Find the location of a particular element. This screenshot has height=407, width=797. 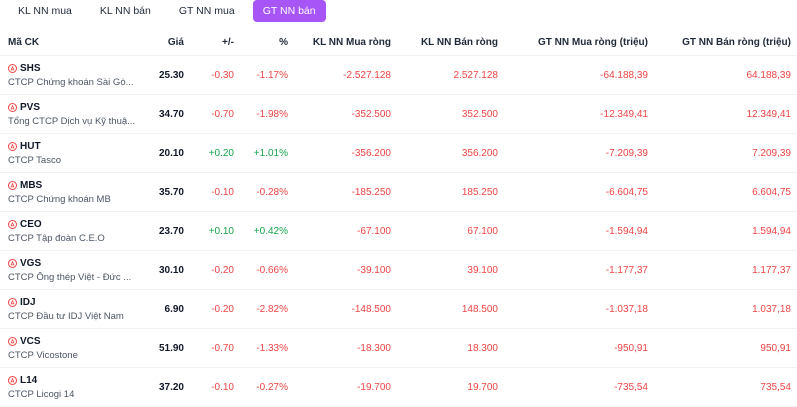

price-cell: 23.70 is located at coordinates (167, 231).